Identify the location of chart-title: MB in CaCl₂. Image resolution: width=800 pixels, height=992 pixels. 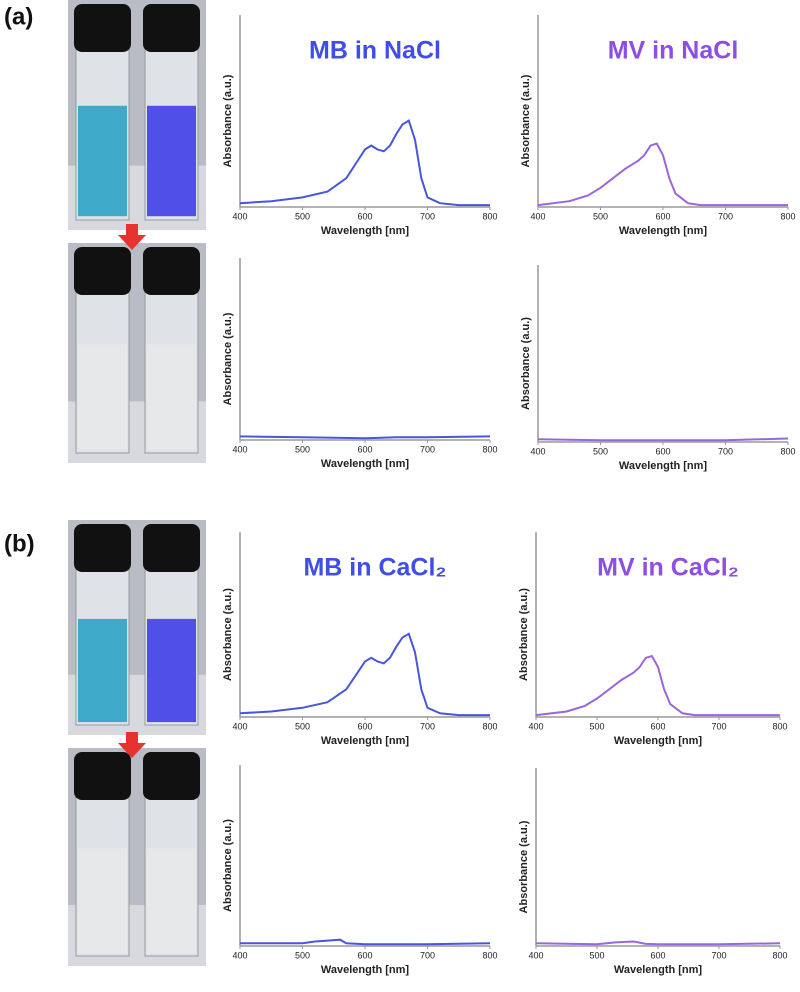
(374, 568).